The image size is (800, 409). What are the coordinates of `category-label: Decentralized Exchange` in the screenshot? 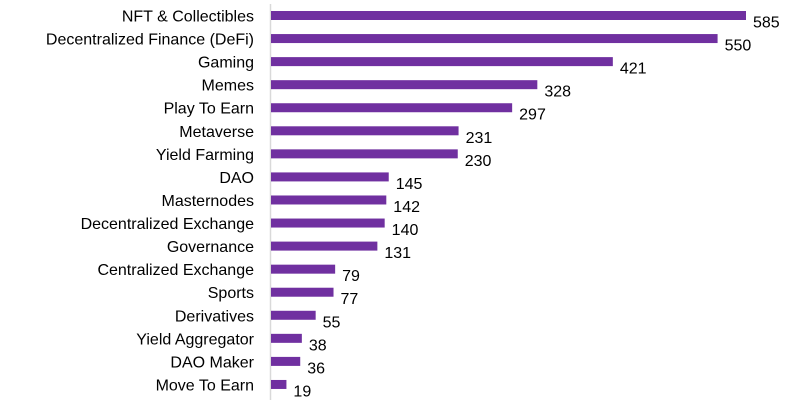 It's located at (168, 224).